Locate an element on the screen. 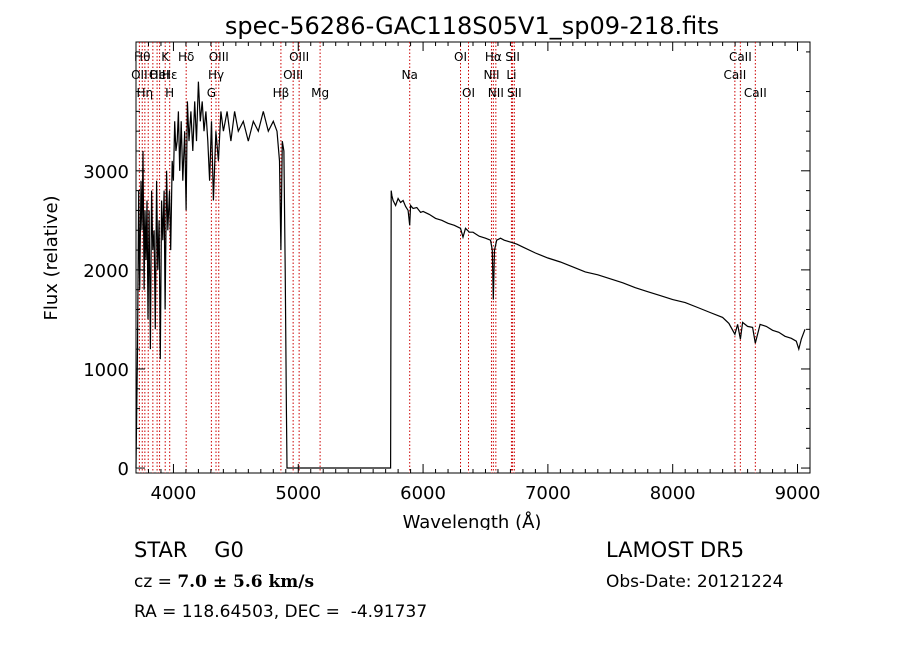 This screenshot has width=900, height=649. line-label-22: Hα is located at coordinates (493, 57).